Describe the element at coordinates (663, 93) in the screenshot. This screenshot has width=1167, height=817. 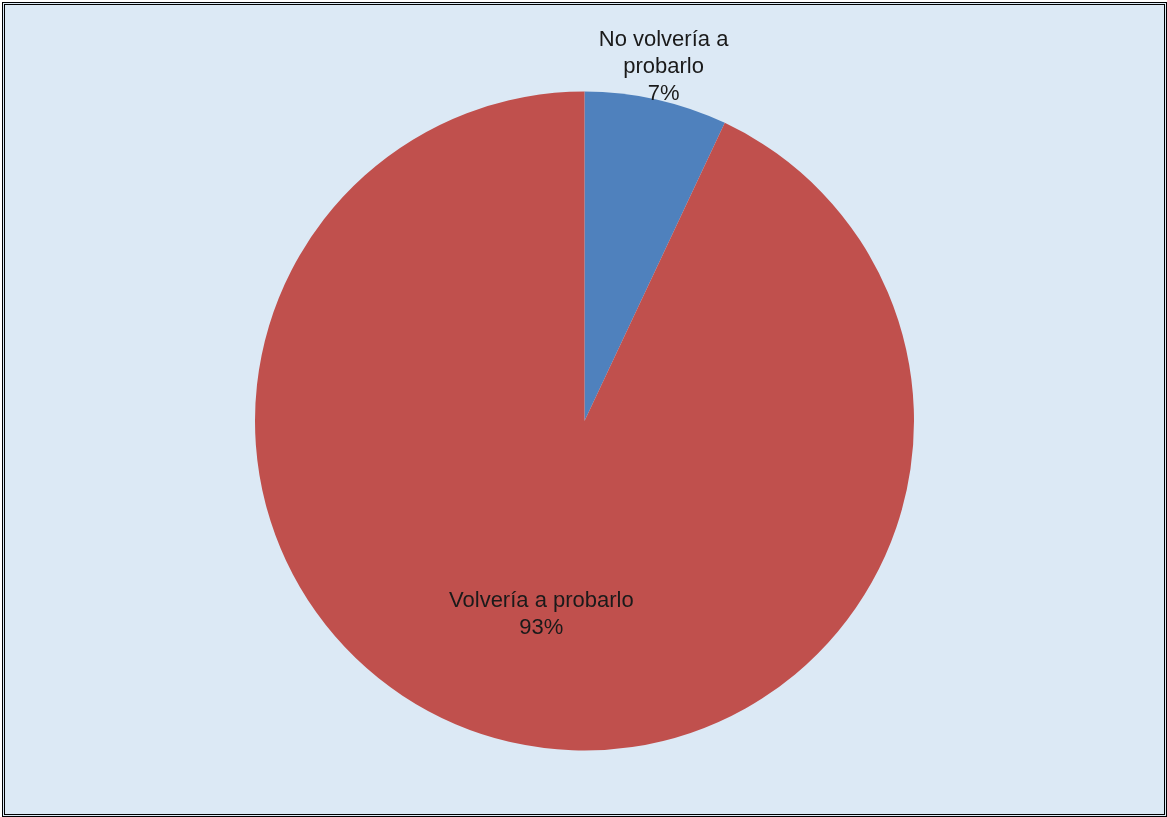
I see `data-label: 7%` at that location.